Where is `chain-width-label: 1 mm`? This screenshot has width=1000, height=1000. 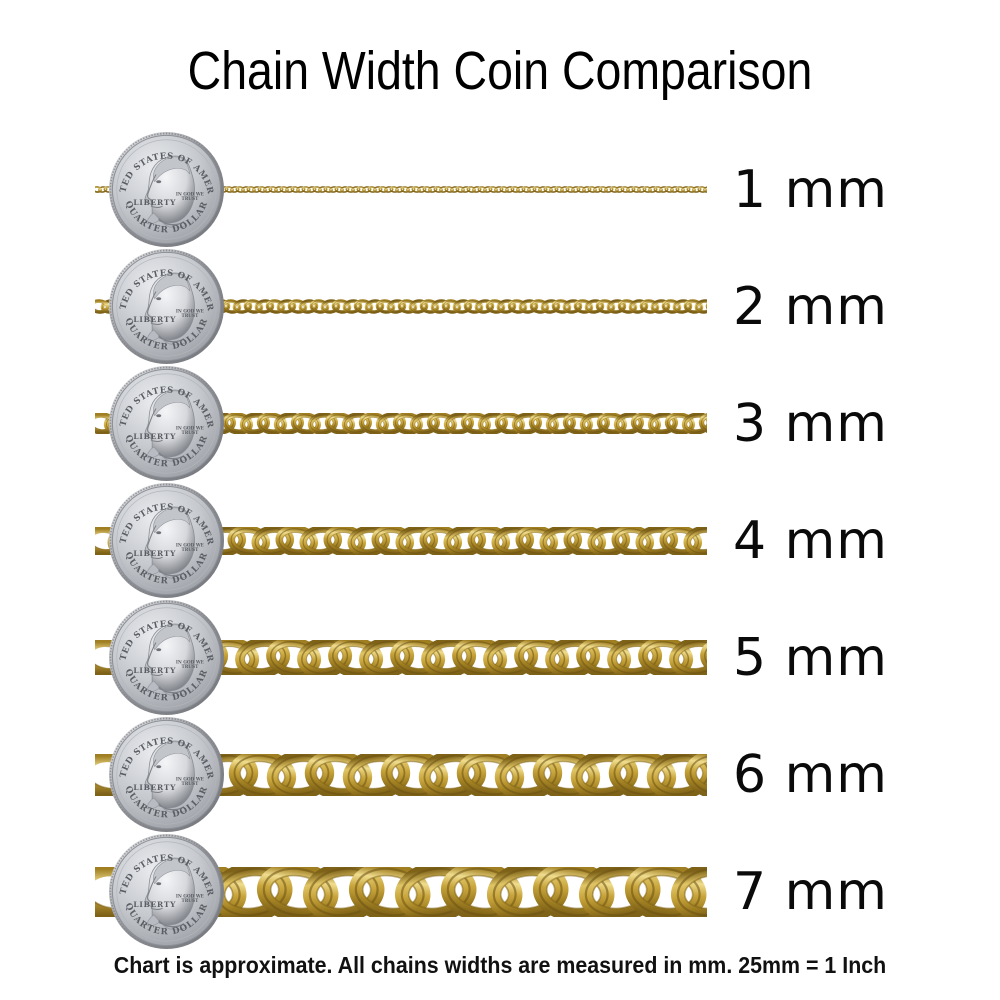
chain-width-label: 1 mm is located at coordinates (810, 189).